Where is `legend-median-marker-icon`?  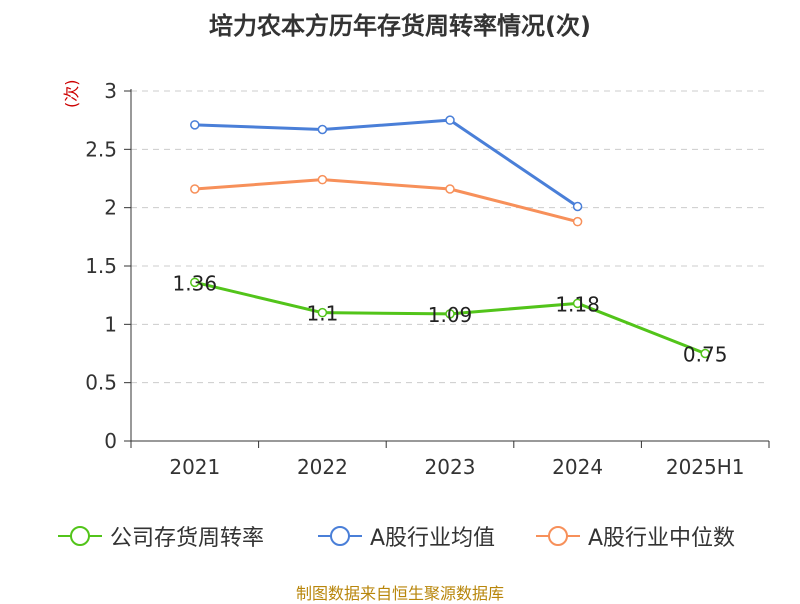 legend-median-marker-icon is located at coordinates (558, 536).